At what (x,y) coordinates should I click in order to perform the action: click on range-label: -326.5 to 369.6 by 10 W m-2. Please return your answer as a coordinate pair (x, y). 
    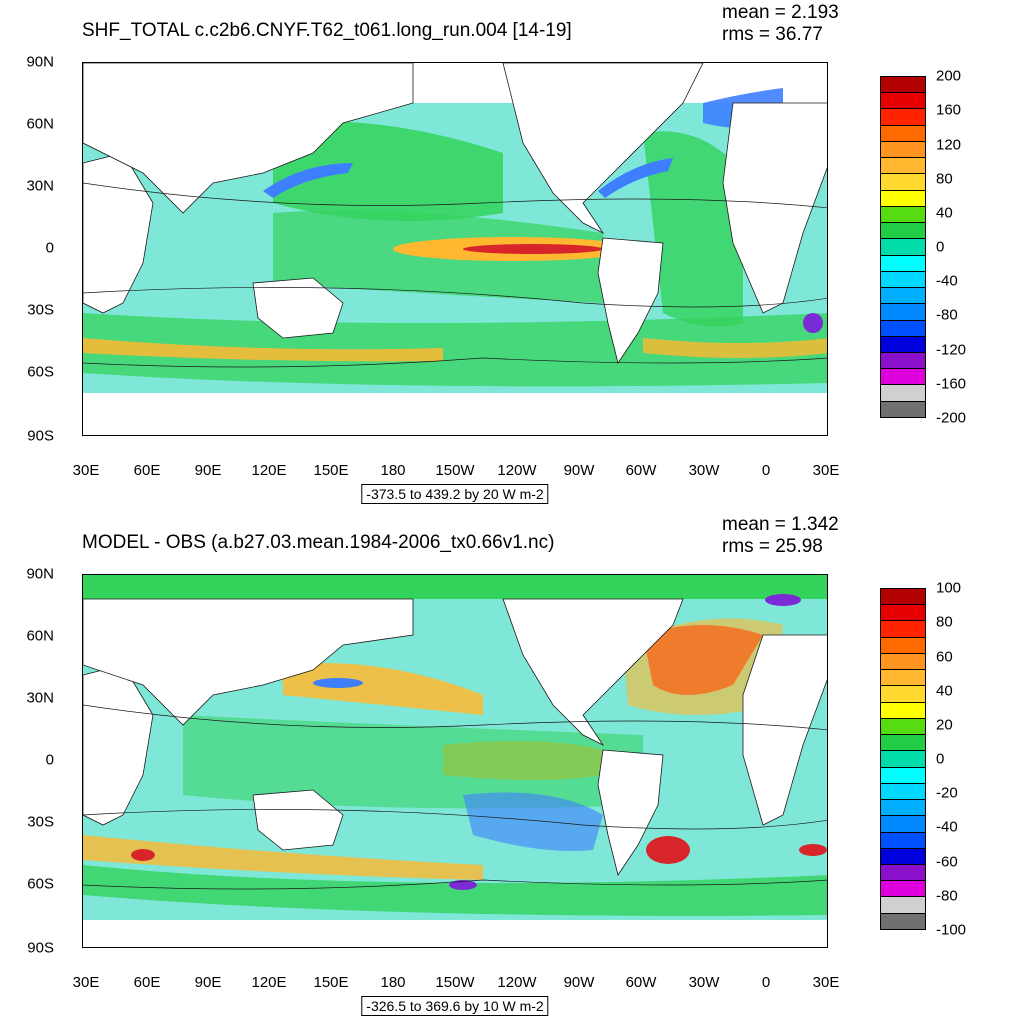
    Looking at the image, I should click on (455, 1006).